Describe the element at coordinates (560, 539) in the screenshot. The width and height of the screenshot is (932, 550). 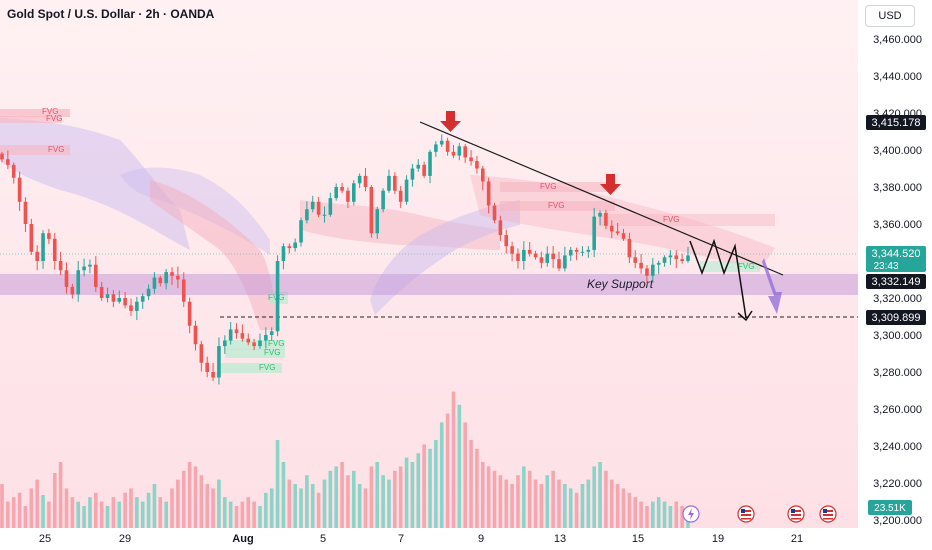
I see `time-tick-label: 13` at that location.